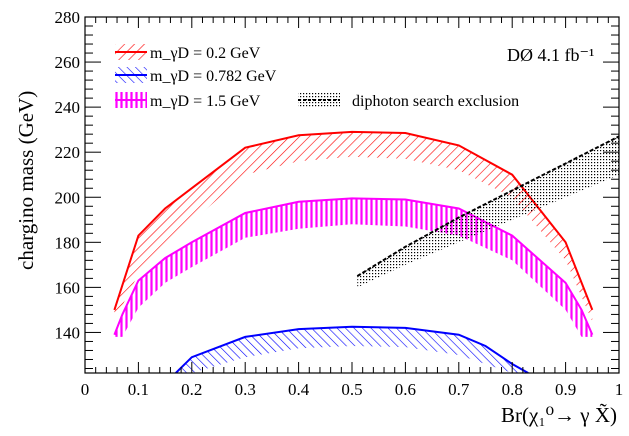  I want to click on legend-entry-diphoton: diphoton search exclusion, so click(408, 101).